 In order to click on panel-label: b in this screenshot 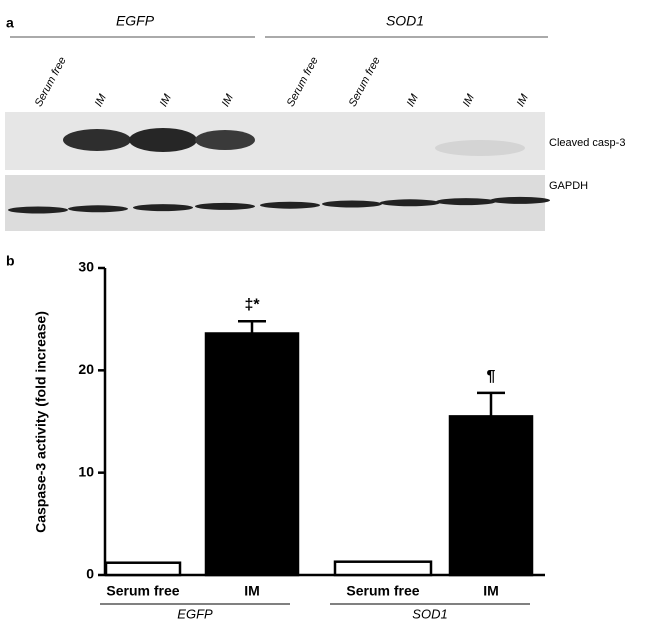, I will do `click(10, 261)`.